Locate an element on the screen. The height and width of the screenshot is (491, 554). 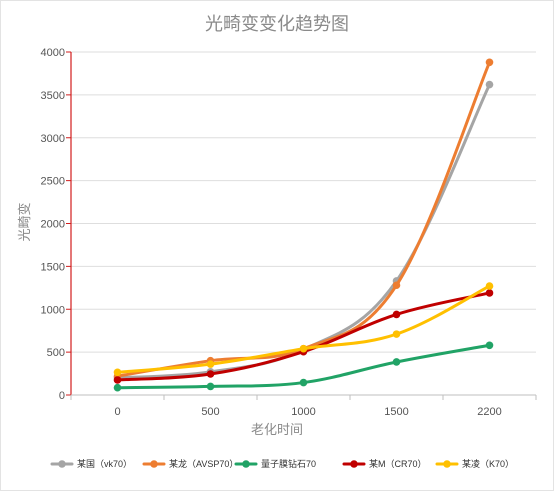
y-tick-label-4000: 4000 is located at coordinates (53, 53).